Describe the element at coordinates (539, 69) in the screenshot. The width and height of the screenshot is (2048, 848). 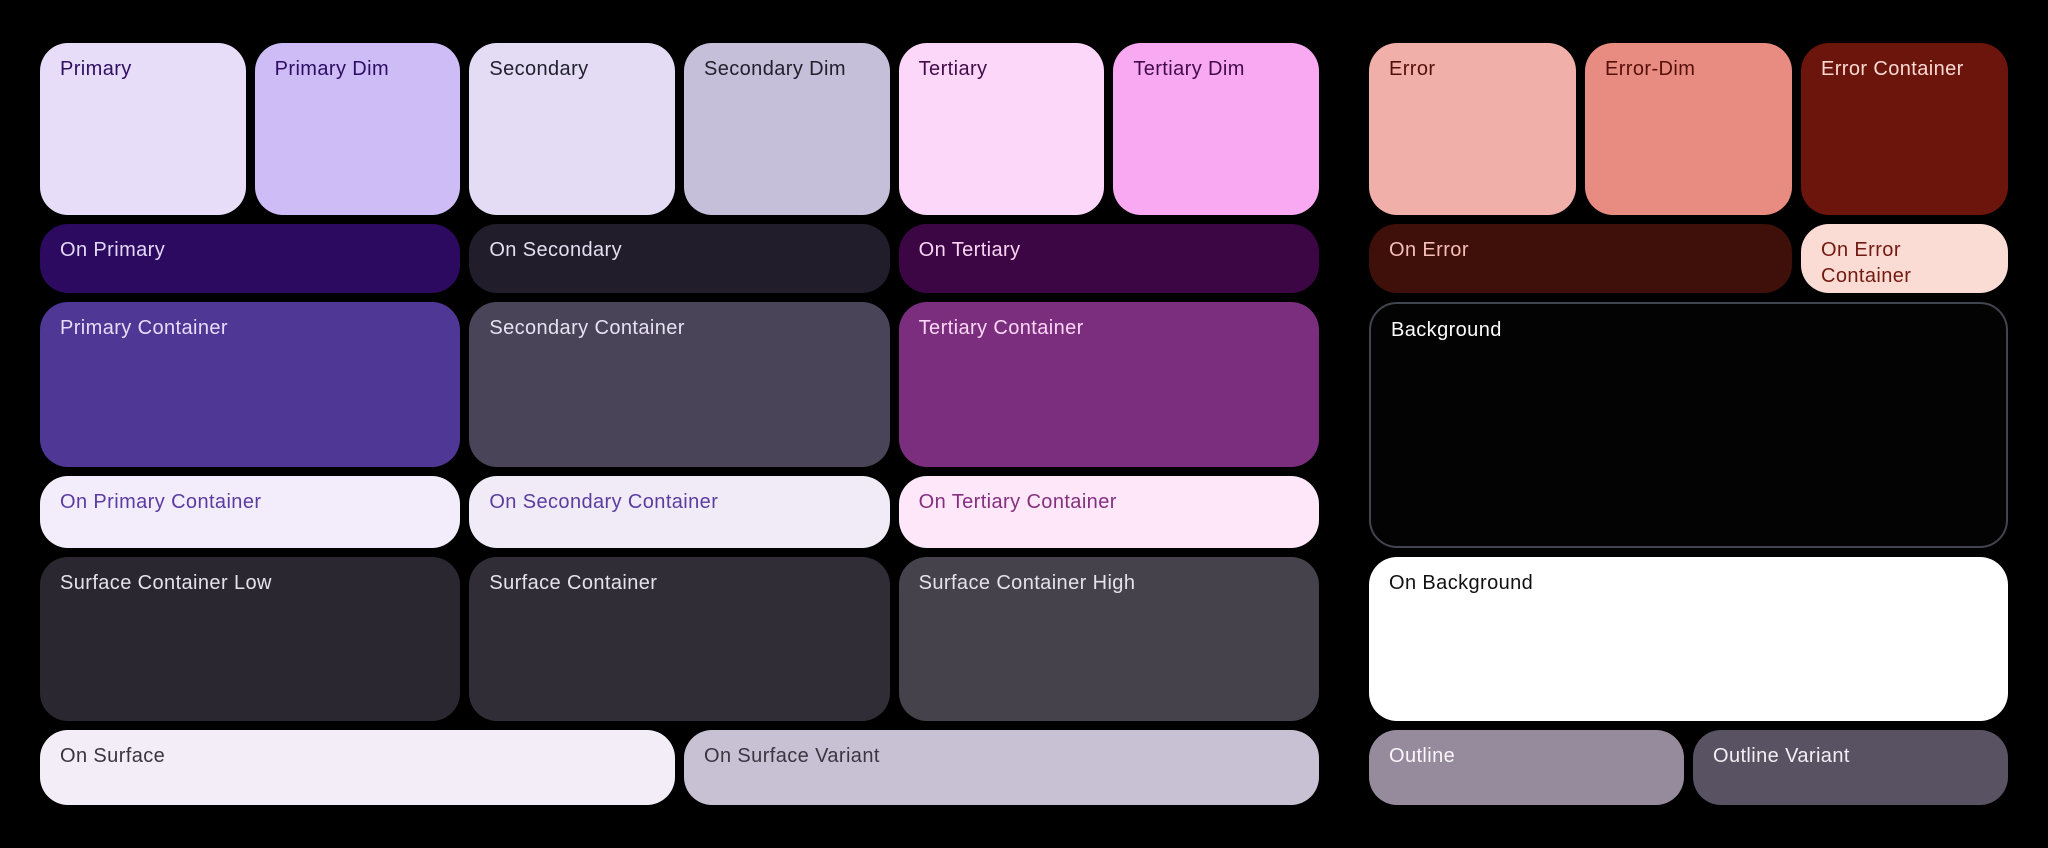
I see `swatch-secondary-label: Secondary` at that location.